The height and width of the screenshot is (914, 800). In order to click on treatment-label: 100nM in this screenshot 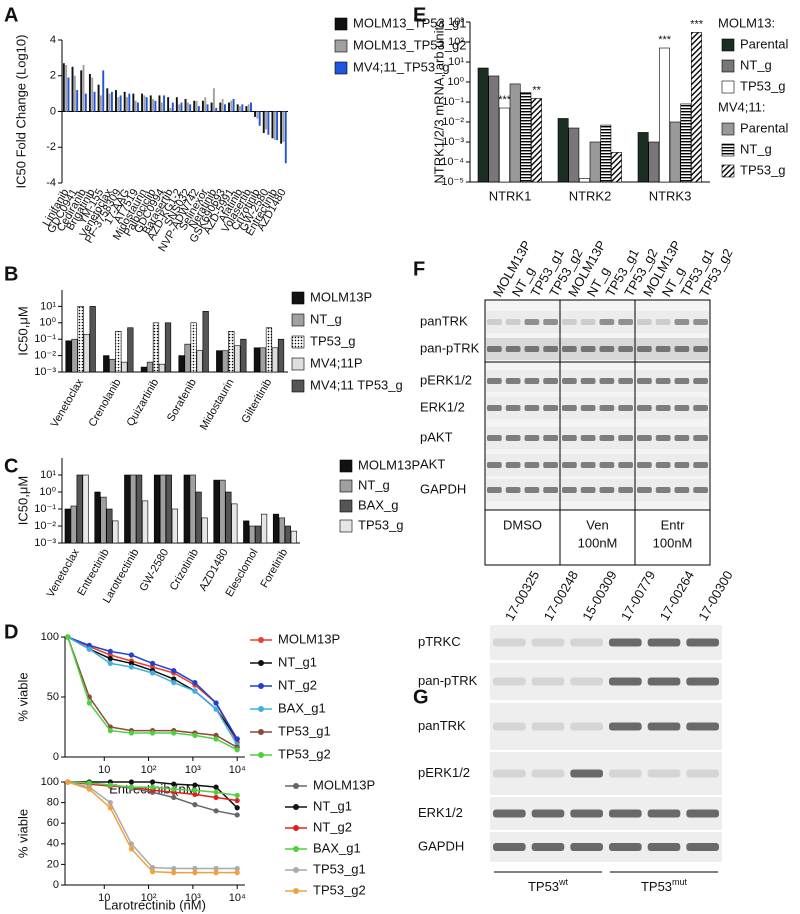, I will do `click(673, 542)`.